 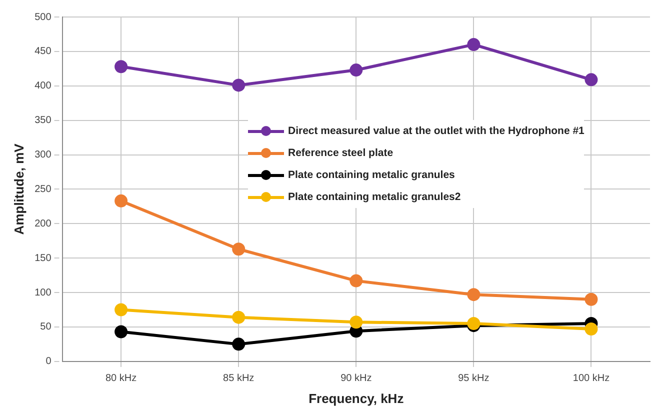 I want to click on y-tick-label: 50, so click(x=46, y=327).